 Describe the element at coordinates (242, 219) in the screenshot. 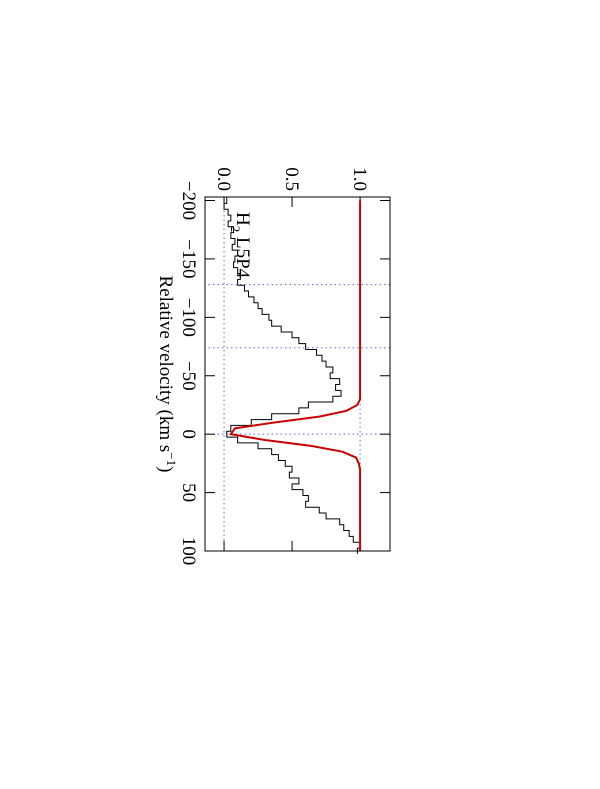

I see `annotation-text: H` at that location.